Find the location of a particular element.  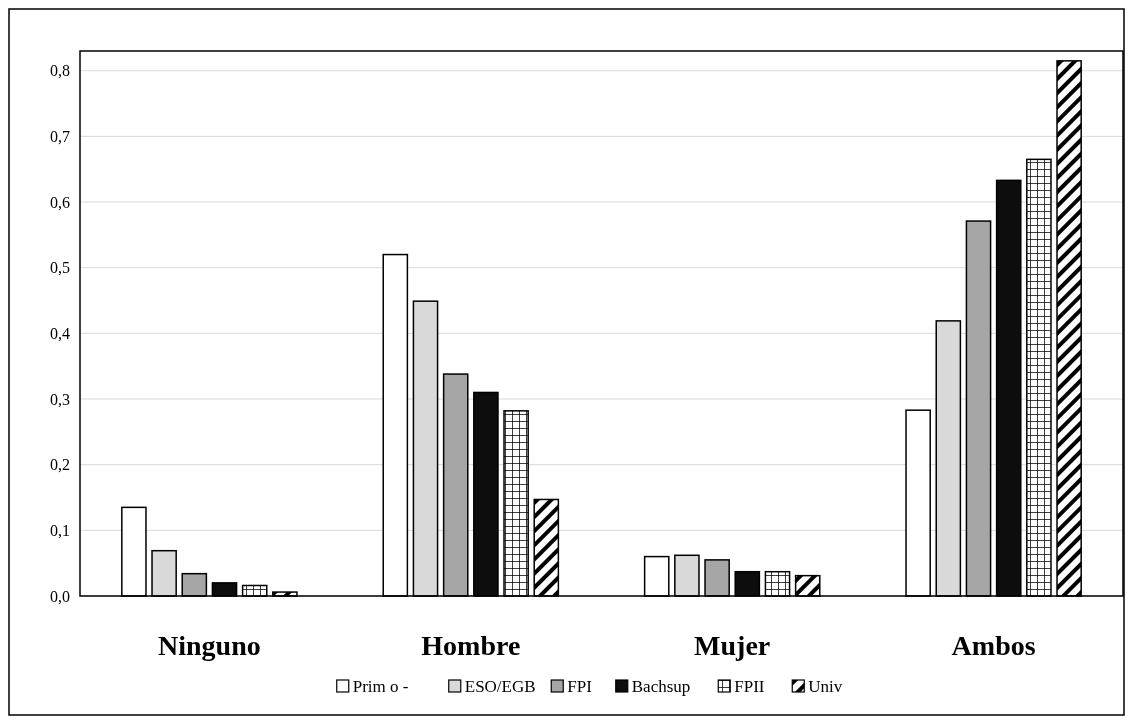

y-tick-label: 0,7 is located at coordinates (60, 136).